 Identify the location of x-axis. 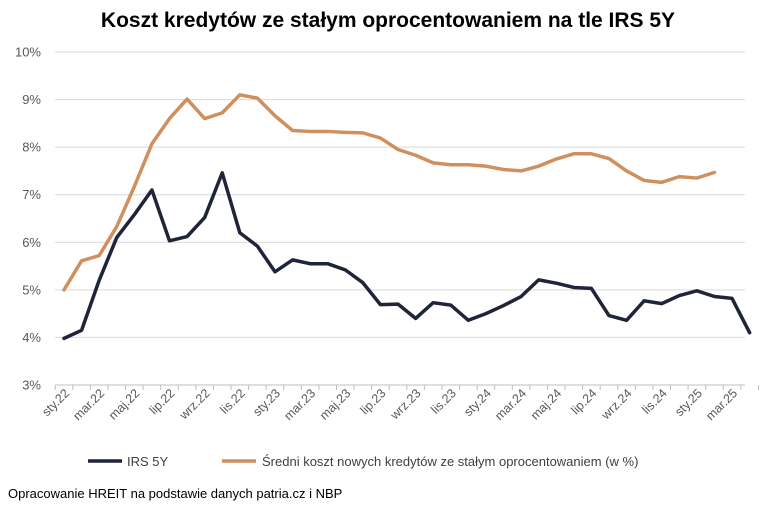
(406, 387).